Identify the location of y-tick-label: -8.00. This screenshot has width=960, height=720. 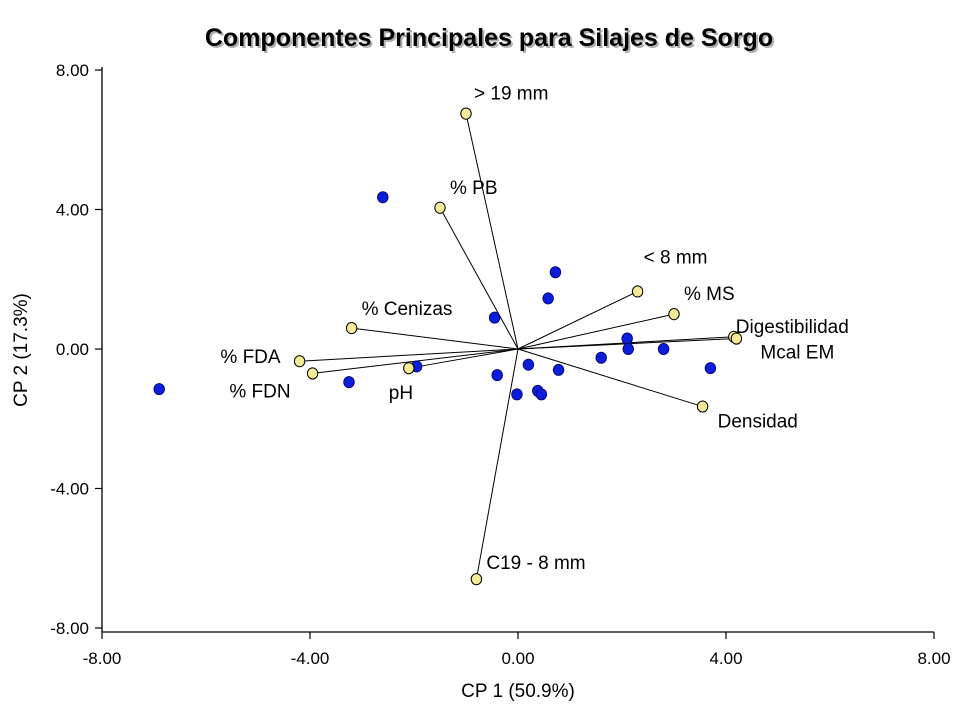
(69, 628).